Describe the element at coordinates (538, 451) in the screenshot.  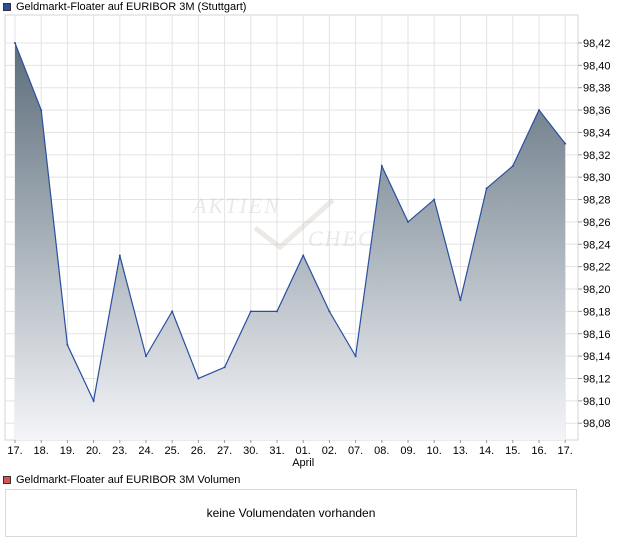
I see `x-tick-label: 16.` at that location.